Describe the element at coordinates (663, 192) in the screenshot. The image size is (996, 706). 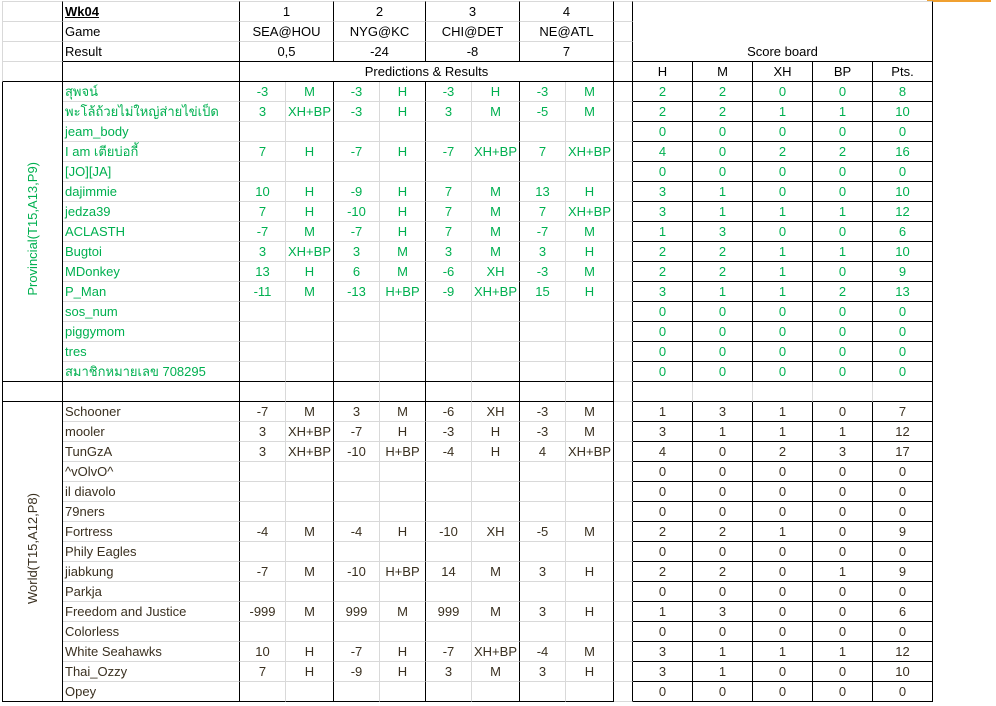
I see `score-h: 3` at that location.